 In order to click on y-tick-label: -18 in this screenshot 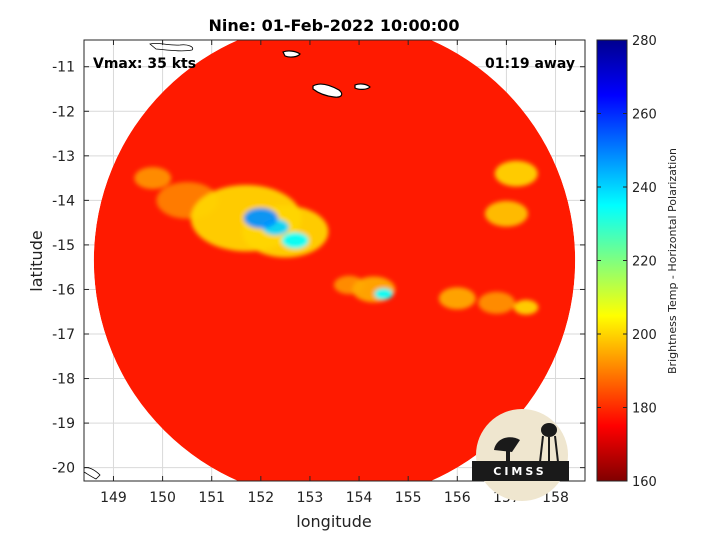, I will do `click(63, 380)`.